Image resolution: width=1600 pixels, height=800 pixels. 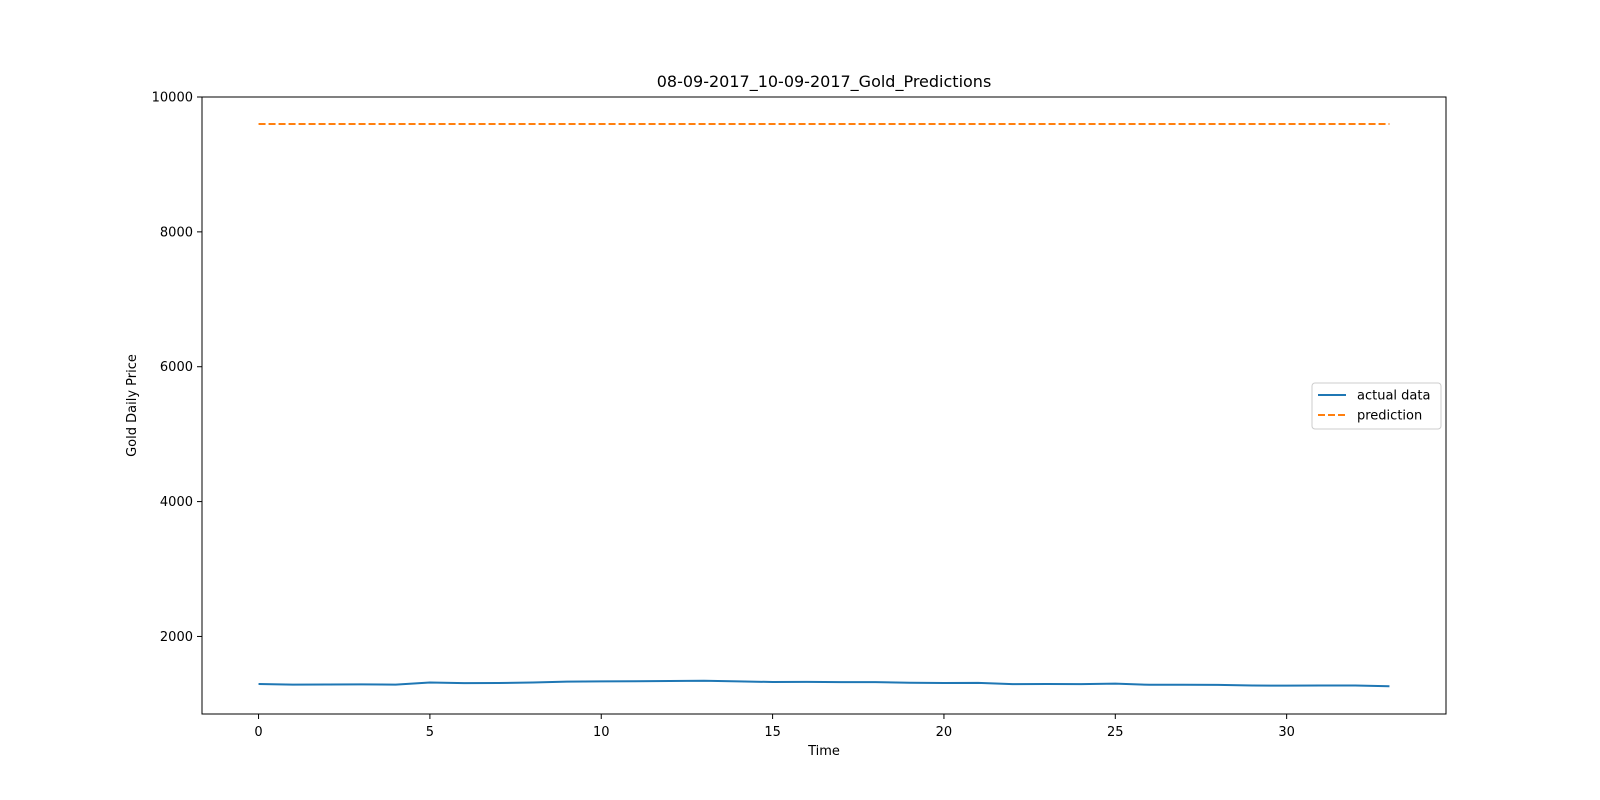 I want to click on legend-label-prediction: prediction, so click(x=1389, y=416).